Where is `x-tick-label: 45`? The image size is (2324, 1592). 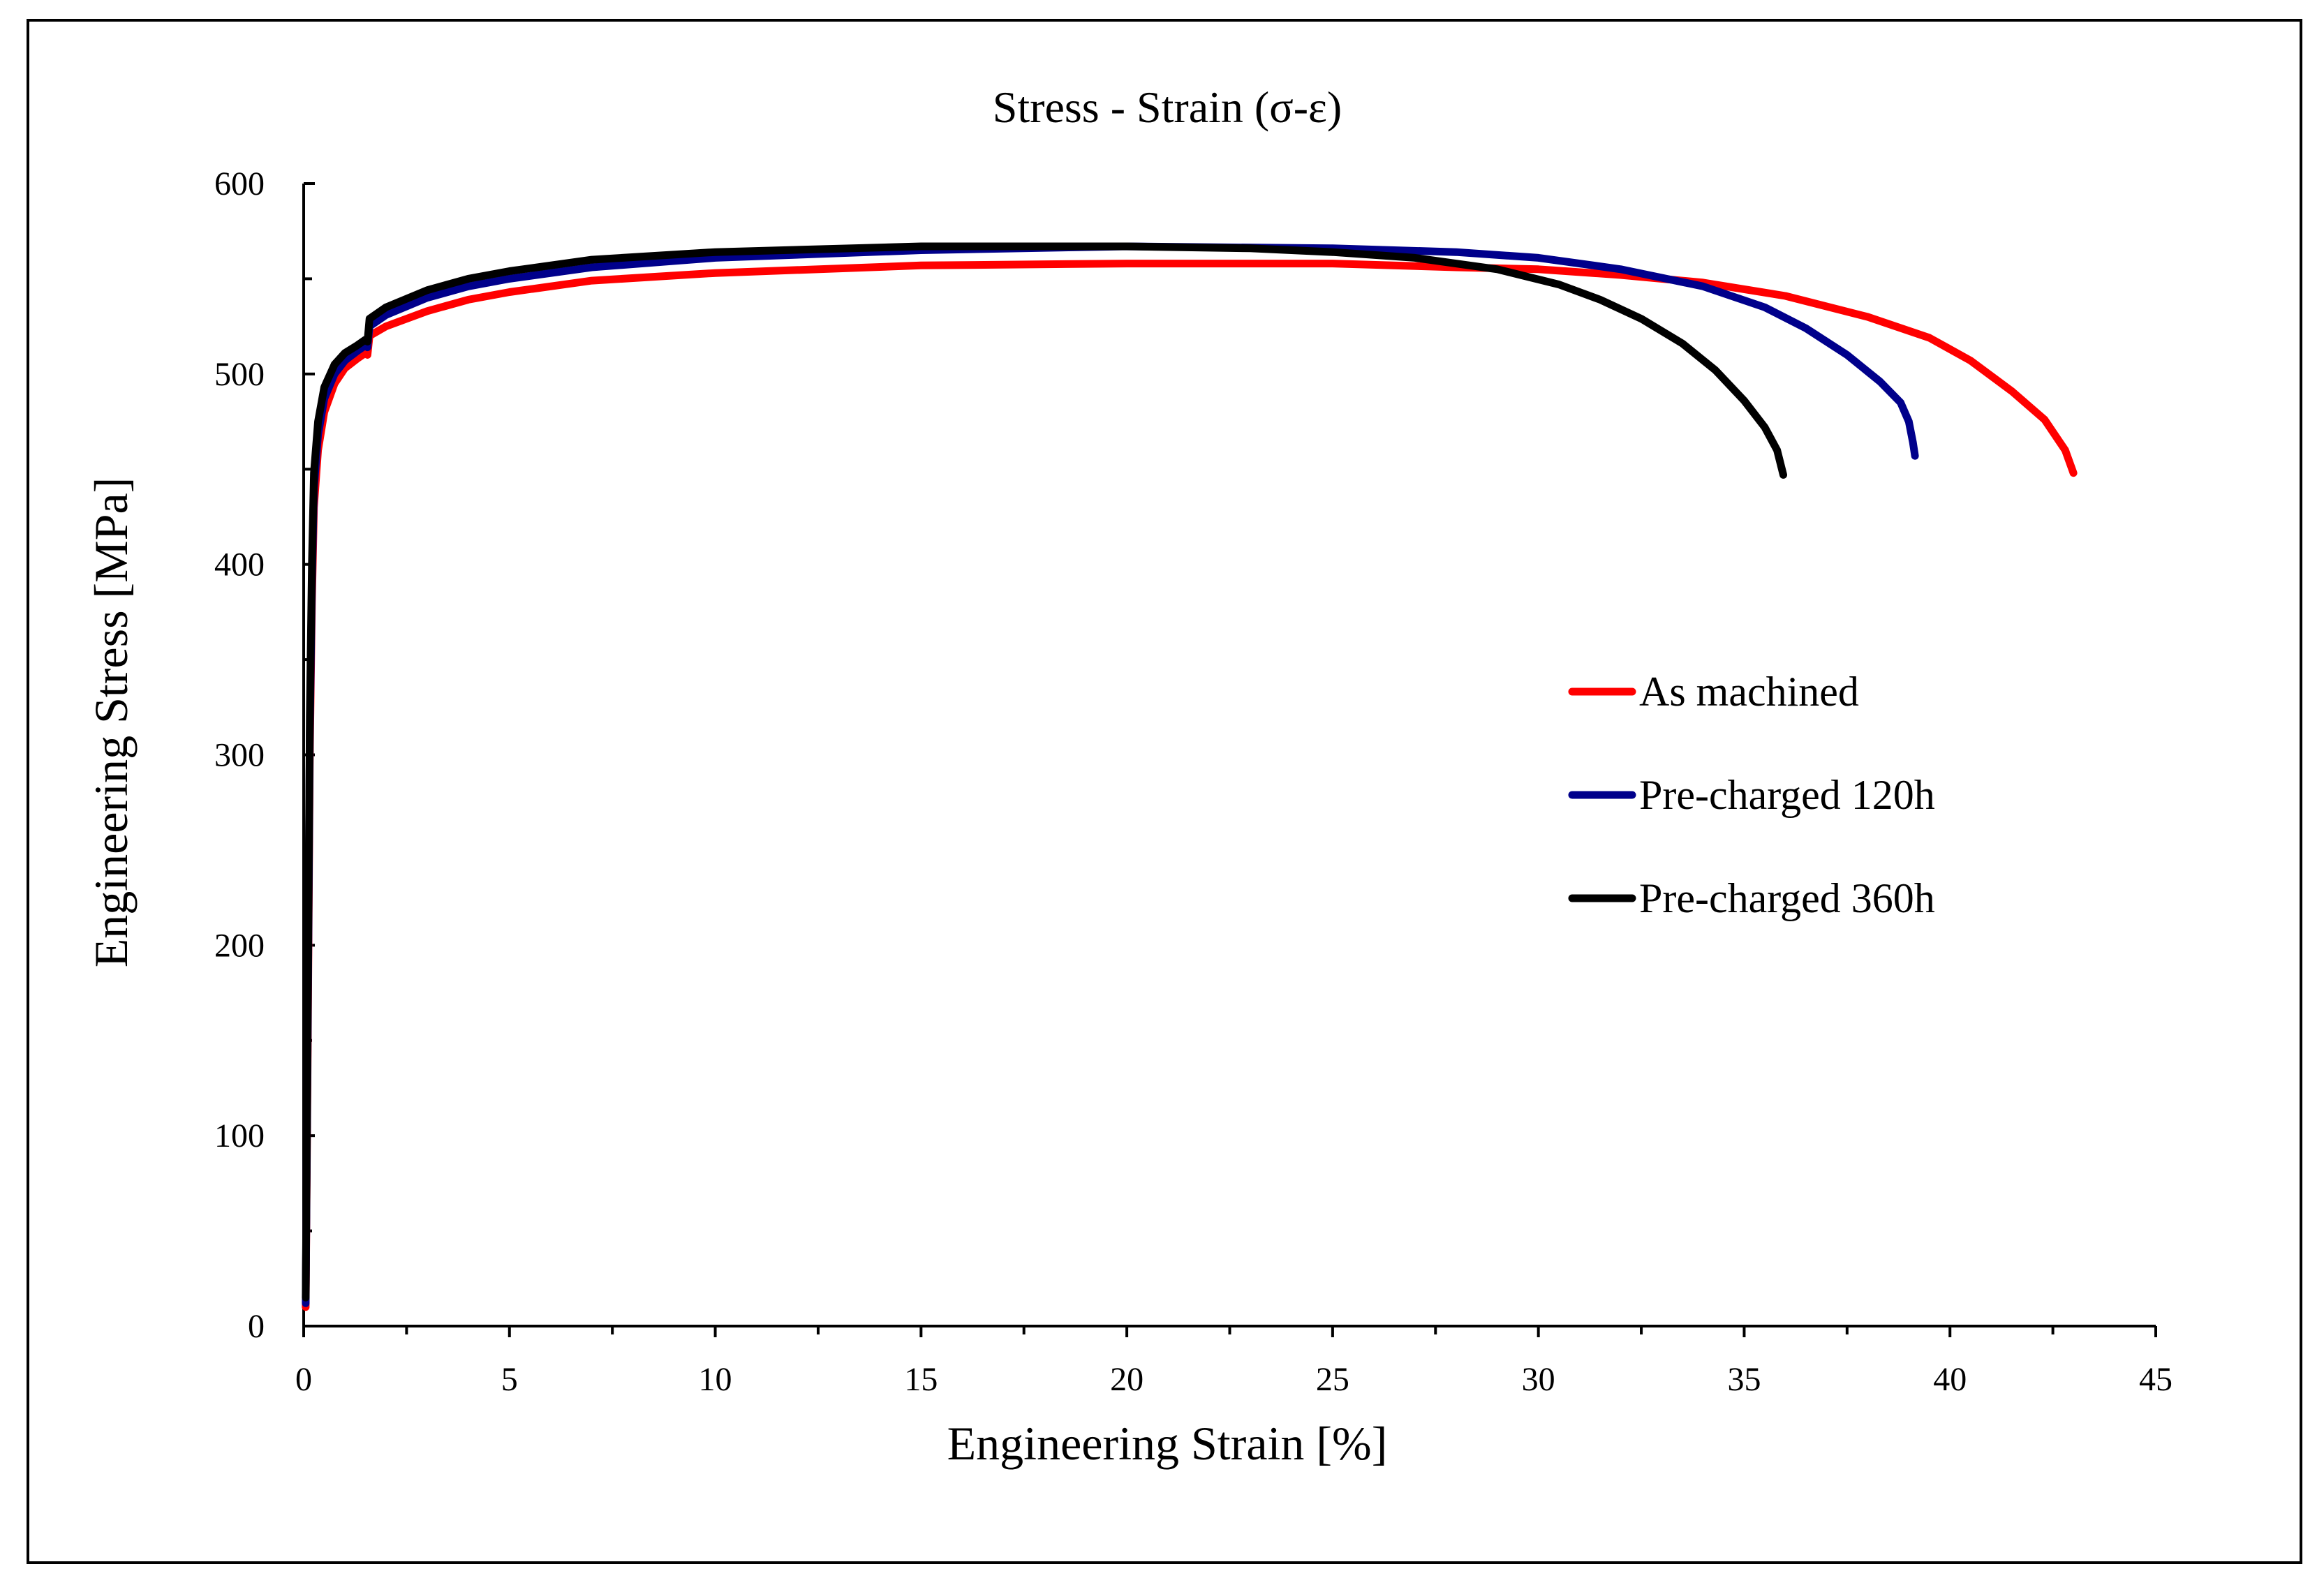
x-tick-label: 45 is located at coordinates (2156, 1380).